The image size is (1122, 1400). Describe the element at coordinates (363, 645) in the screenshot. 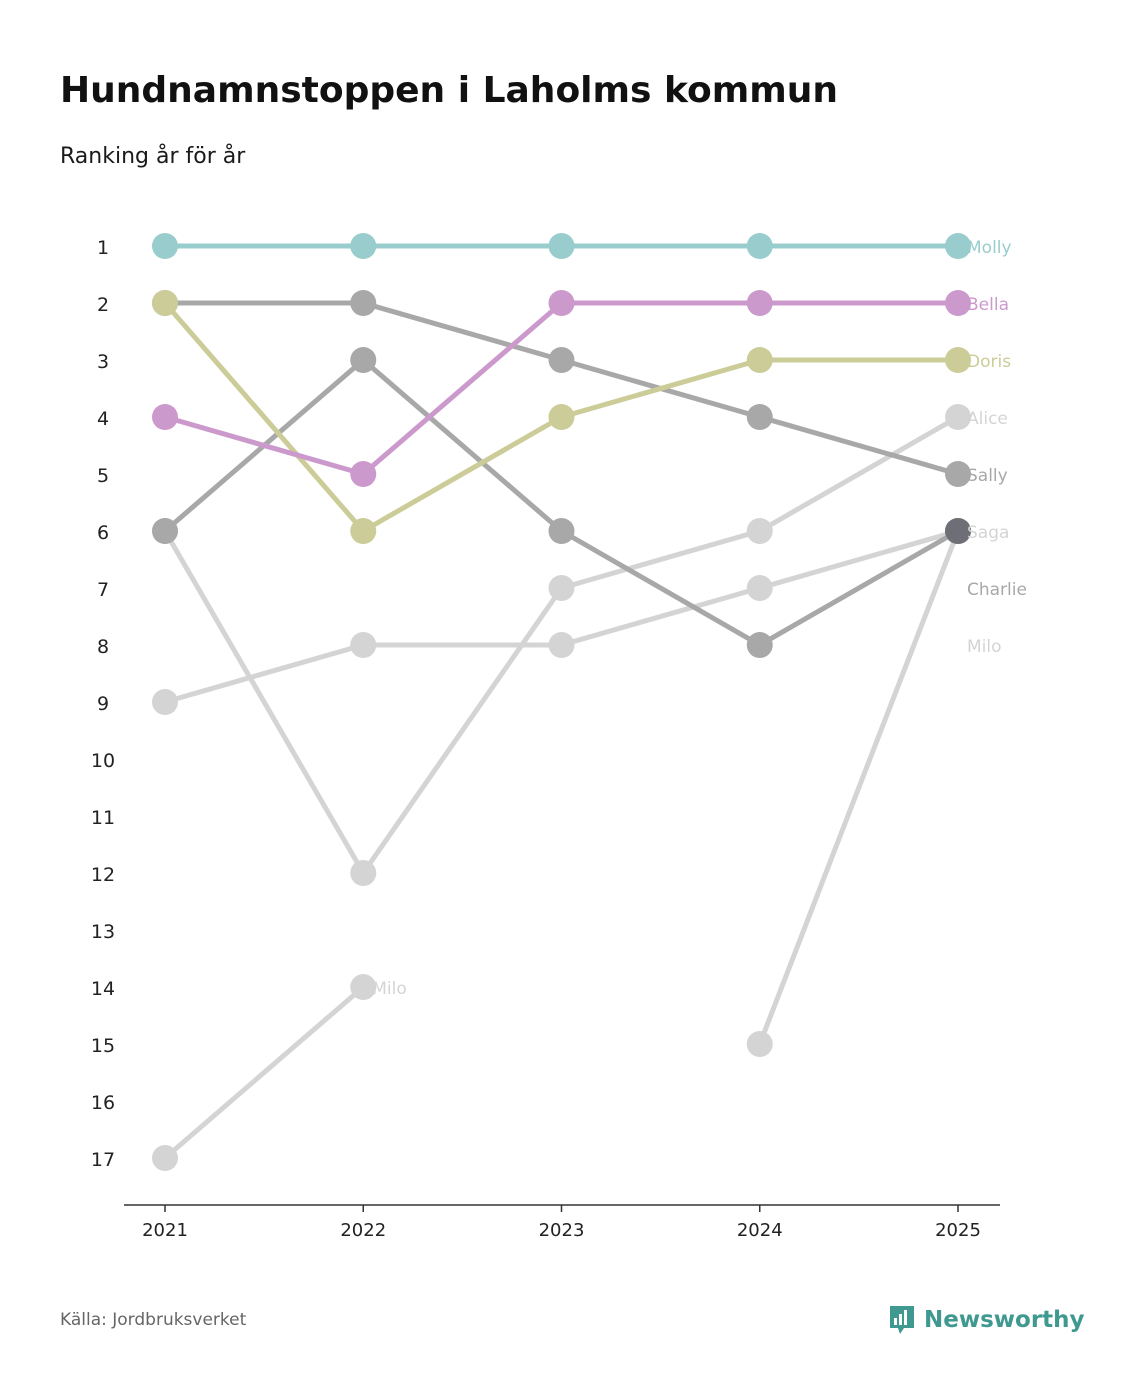

I see `point-alice-2022` at that location.